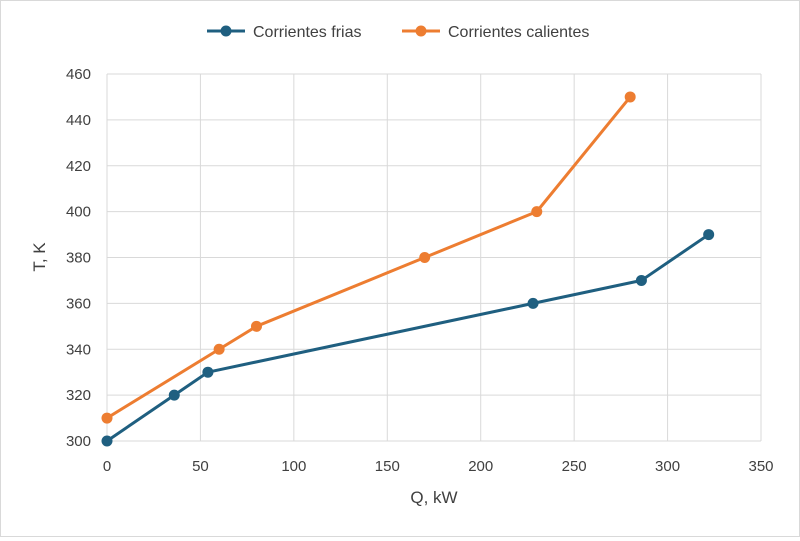 The width and height of the screenshot is (800, 541). I want to click on y-tick-label: 360, so click(78, 303).